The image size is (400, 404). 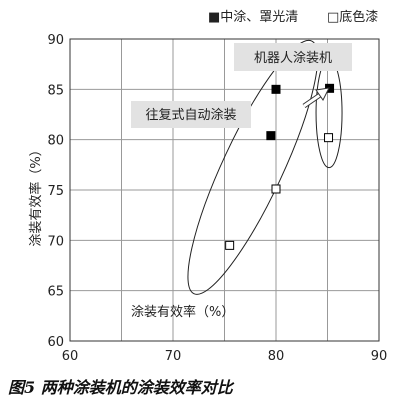 What do you see at coordinates (182, 312) in the screenshot?
I see `x-axis-label: 涂装有效率（%）` at bounding box center [182, 312].